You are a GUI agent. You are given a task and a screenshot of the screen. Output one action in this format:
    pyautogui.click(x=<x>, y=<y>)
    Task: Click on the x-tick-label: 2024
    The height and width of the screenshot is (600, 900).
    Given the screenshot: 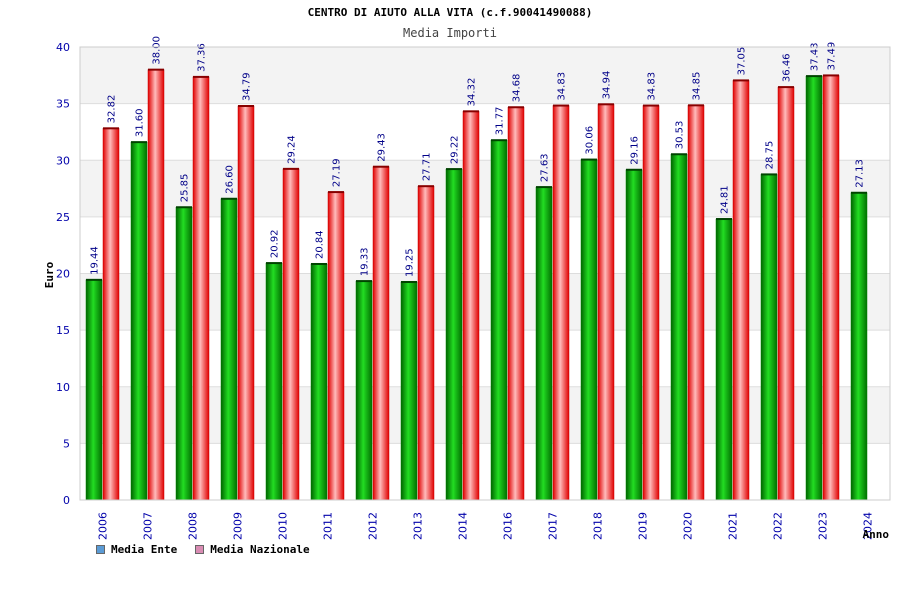 What is the action you would take?
    pyautogui.click(x=868, y=526)
    